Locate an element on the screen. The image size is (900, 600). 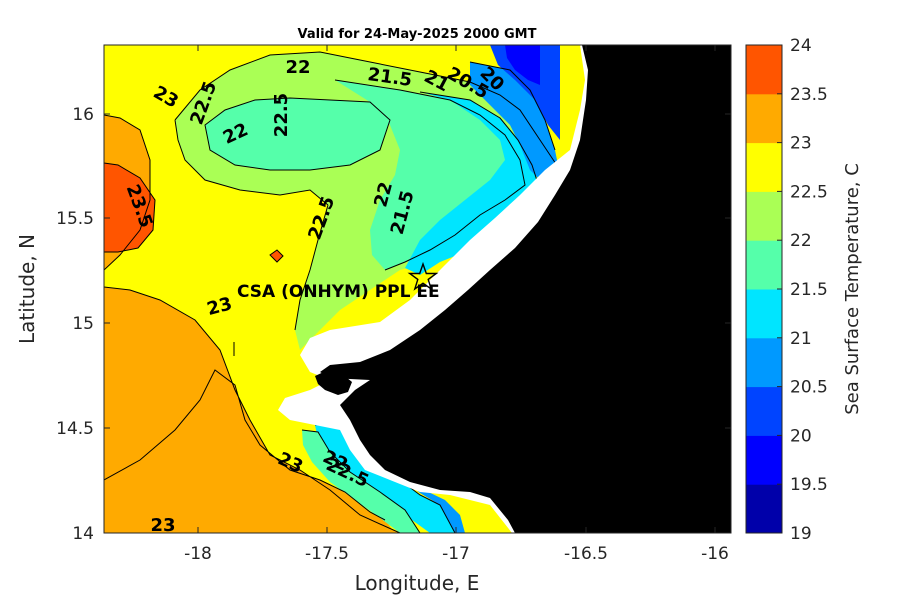
contour-label: 22.5 is located at coordinates (281, 115).